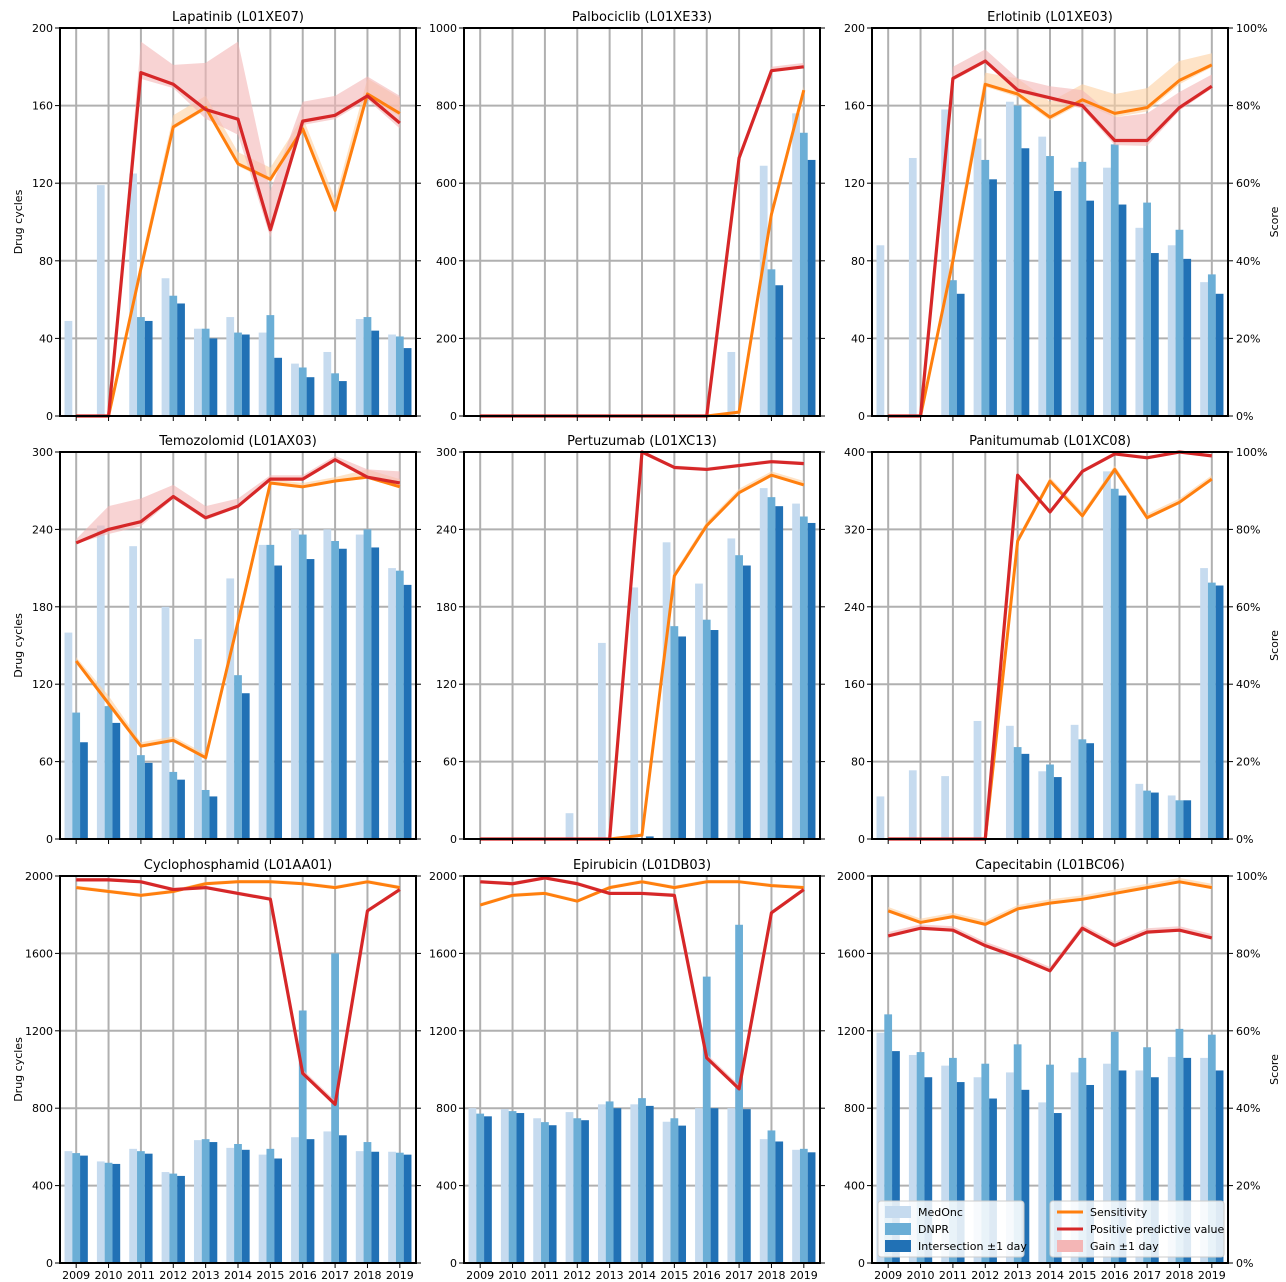 Image resolution: width=1286 pixels, height=1282 pixels. I want to click on x-tick-label: 2009, so click(480, 1275).